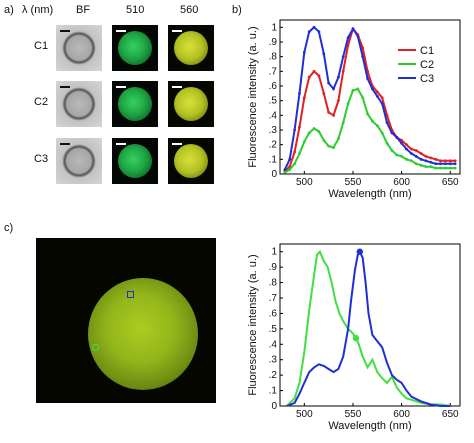 The width and height of the screenshot is (474, 443). What do you see at coordinates (274, 406) in the screenshot?
I see `y-tick-label: 0` at bounding box center [274, 406].